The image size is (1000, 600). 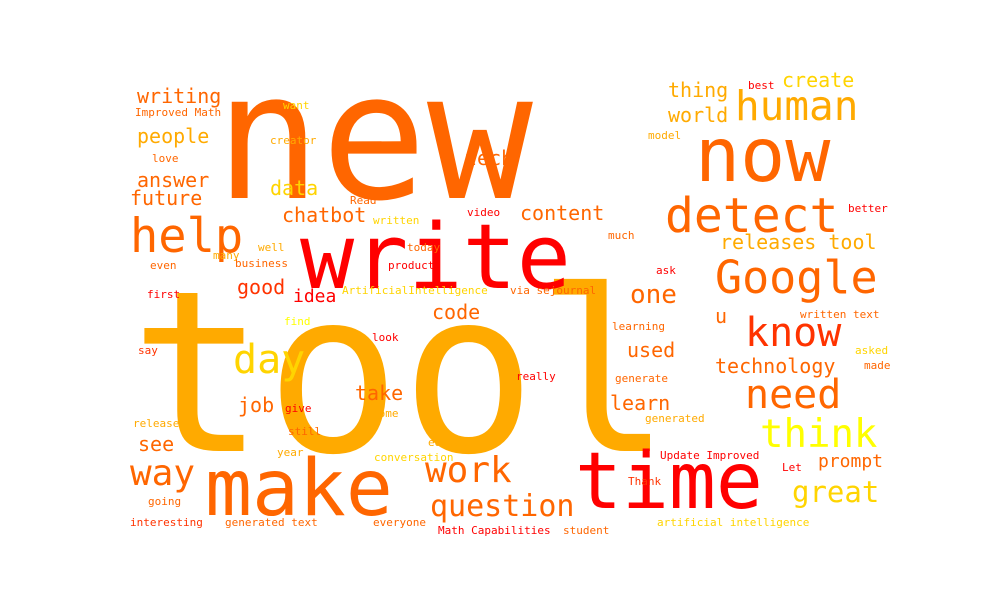 I want to click on word-question: question, so click(x=502, y=506).